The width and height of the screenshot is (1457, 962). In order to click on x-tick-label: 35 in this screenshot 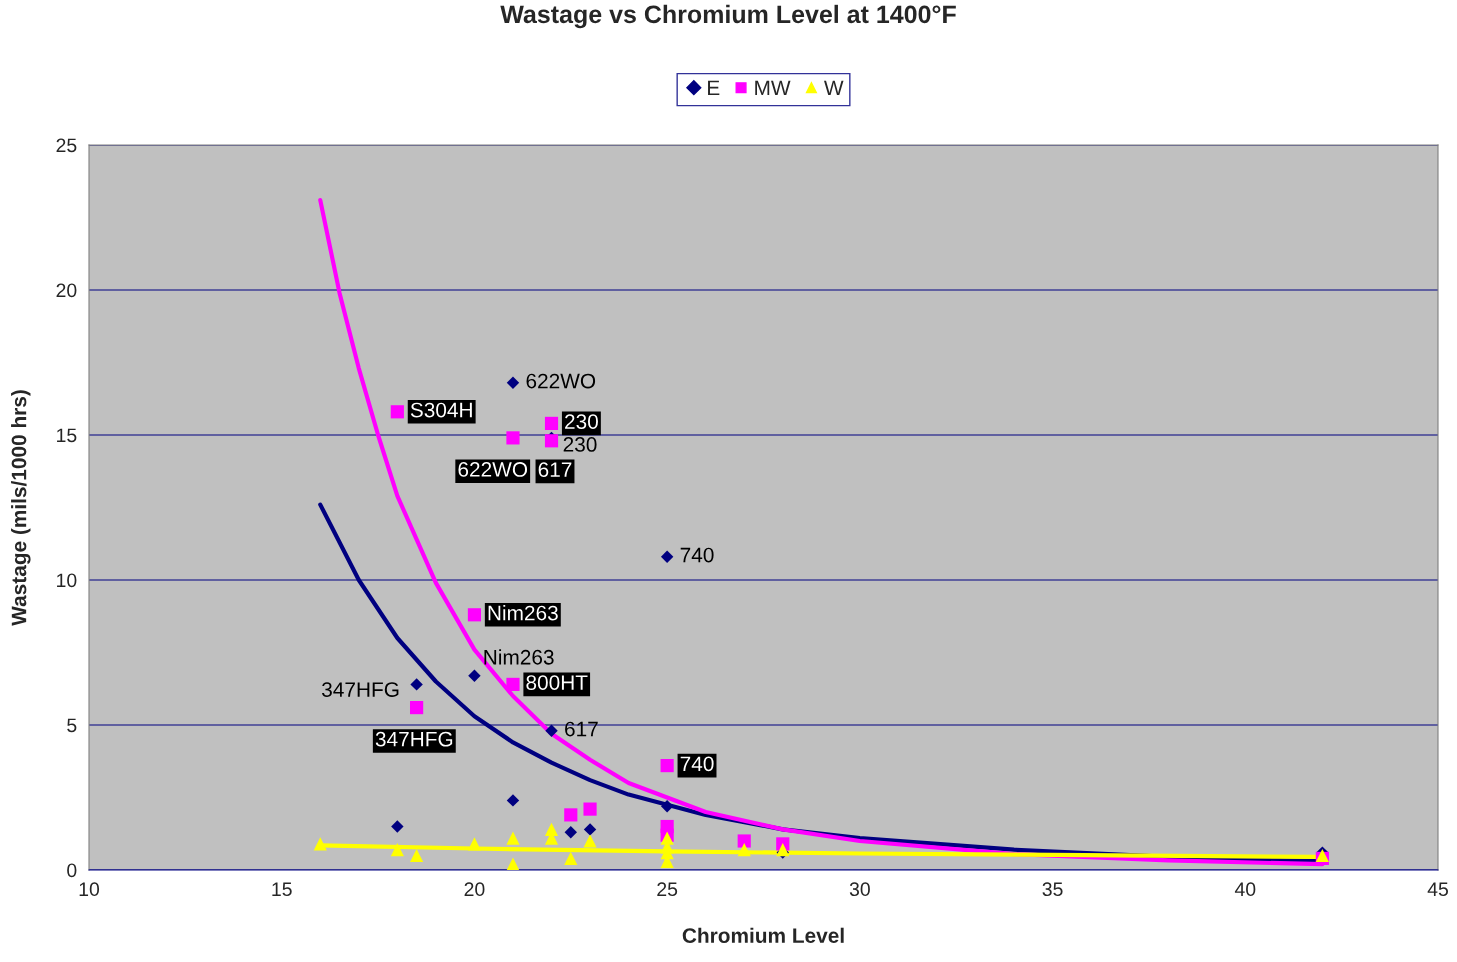, I will do `click(1052, 889)`.